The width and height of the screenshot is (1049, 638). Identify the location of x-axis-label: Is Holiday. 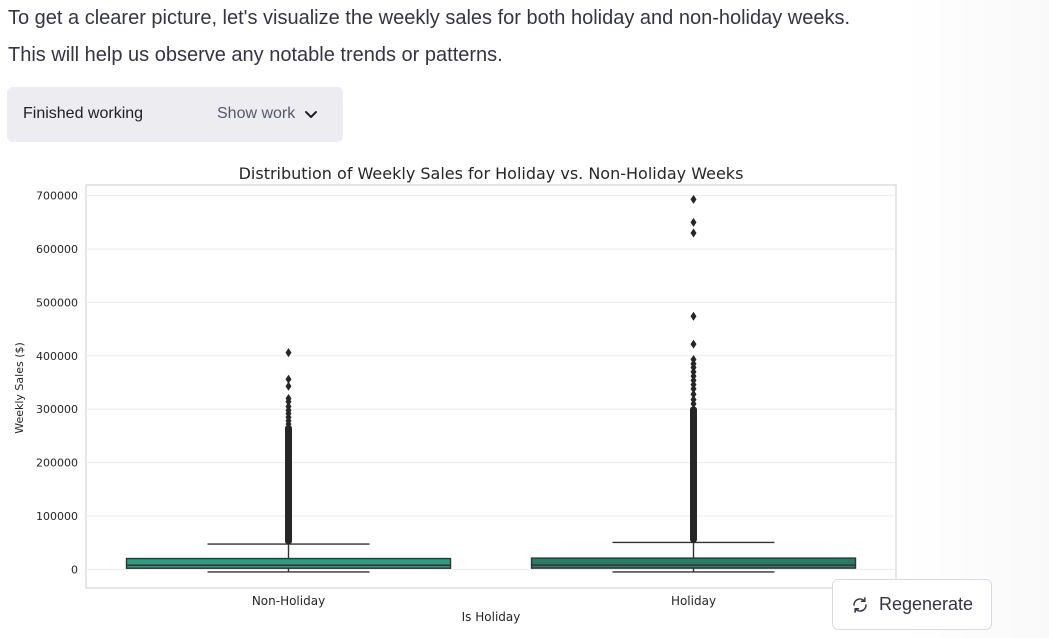
(491, 617).